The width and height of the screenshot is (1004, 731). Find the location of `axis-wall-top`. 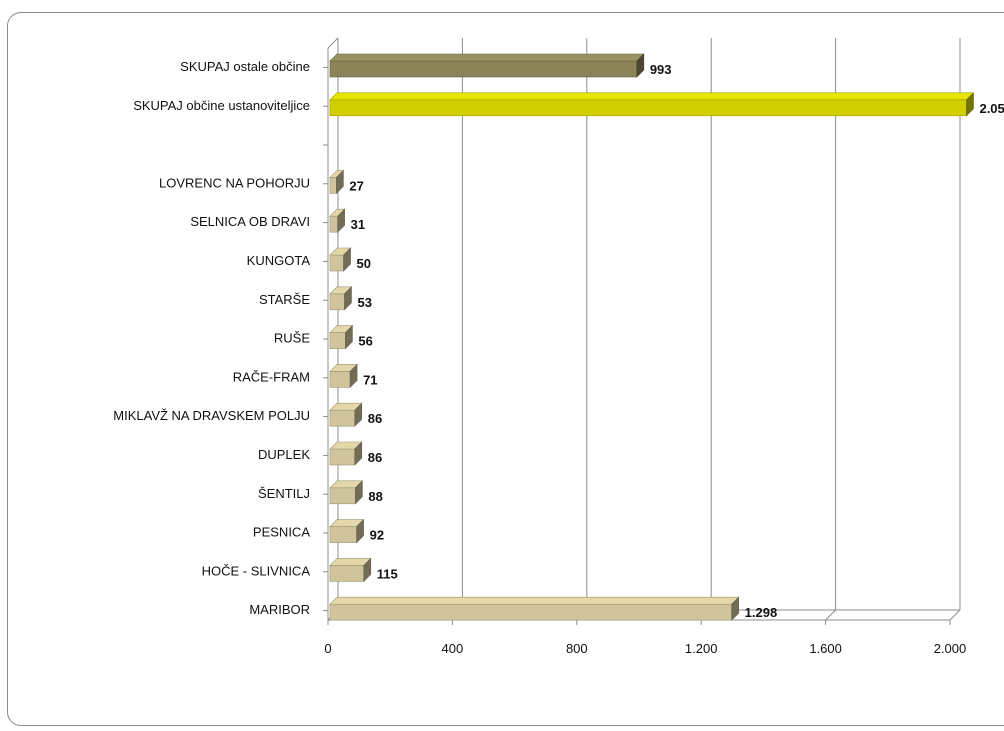

axis-wall-top is located at coordinates (333, 43).